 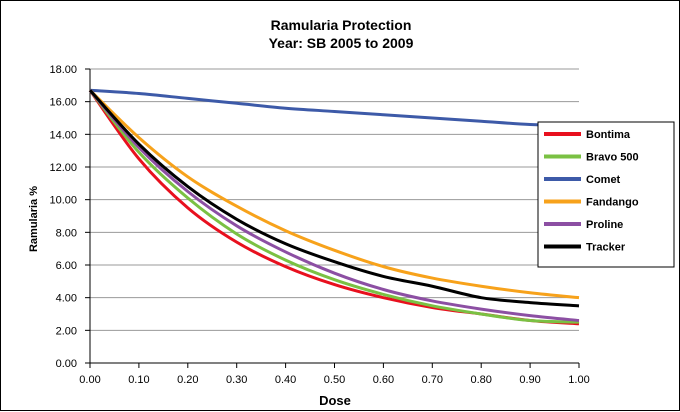 What do you see at coordinates (334, 108) in the screenshot?
I see `series-line-comet` at bounding box center [334, 108].